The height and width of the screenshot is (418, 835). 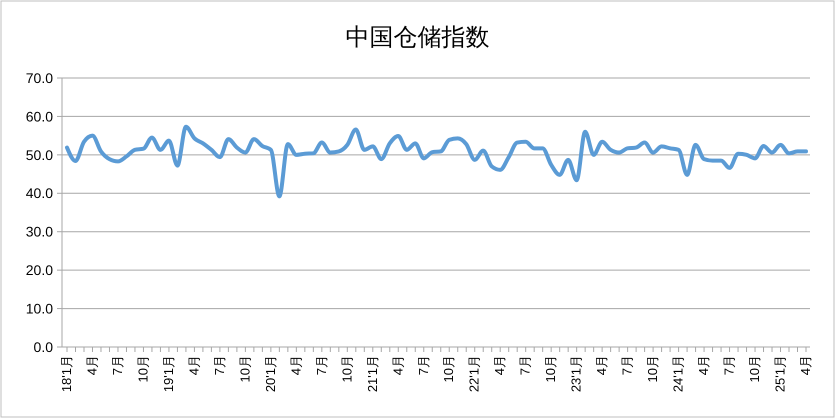 What do you see at coordinates (40, 308) in the screenshot?
I see `y-tick-label: 10.0` at bounding box center [40, 308].